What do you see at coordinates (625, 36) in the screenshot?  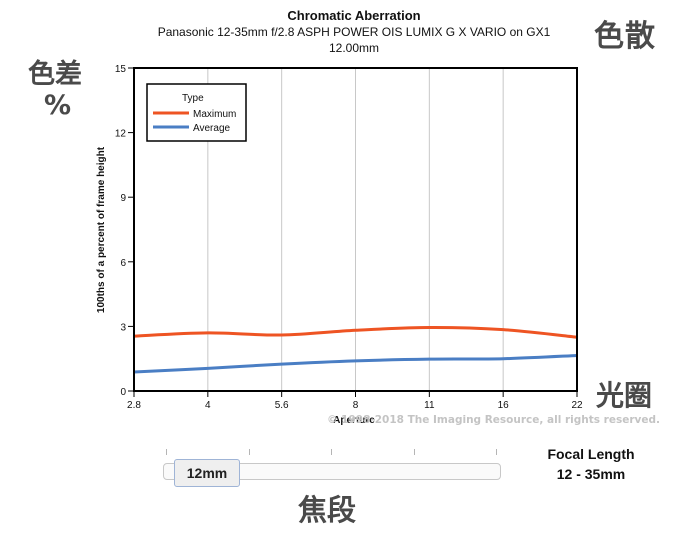 I see `overlay-label-top-right: 色散` at bounding box center [625, 36].